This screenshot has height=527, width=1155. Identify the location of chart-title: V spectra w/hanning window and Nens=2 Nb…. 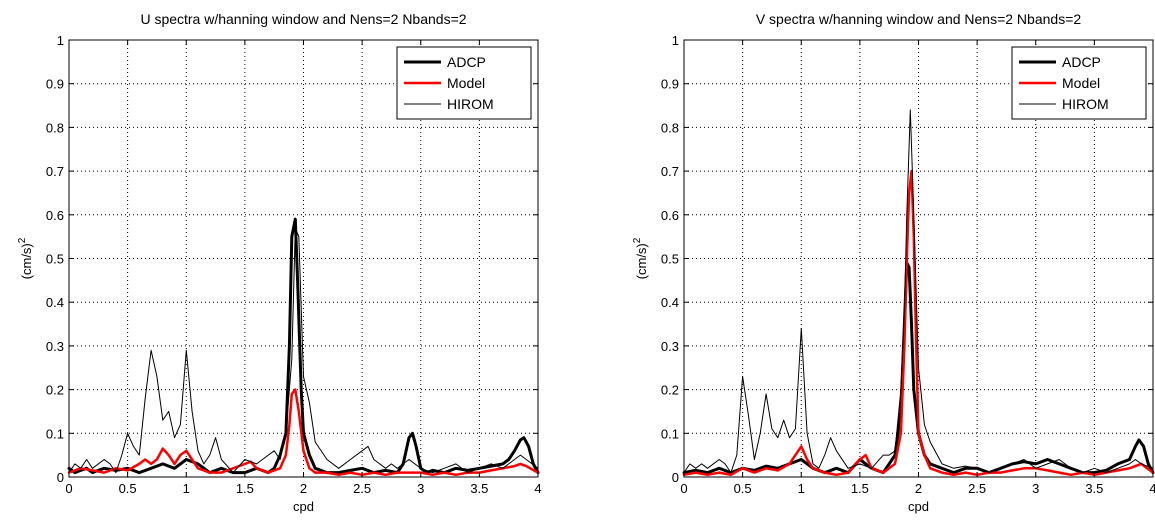
(919, 19).